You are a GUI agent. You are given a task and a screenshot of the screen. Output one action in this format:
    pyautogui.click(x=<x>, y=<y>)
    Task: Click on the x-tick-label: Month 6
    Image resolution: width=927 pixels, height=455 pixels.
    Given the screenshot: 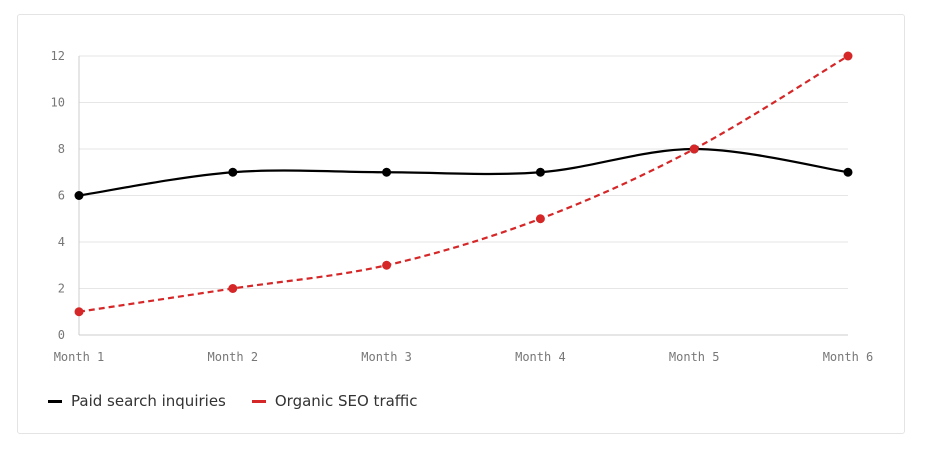 What is the action you would take?
    pyautogui.click(x=848, y=357)
    